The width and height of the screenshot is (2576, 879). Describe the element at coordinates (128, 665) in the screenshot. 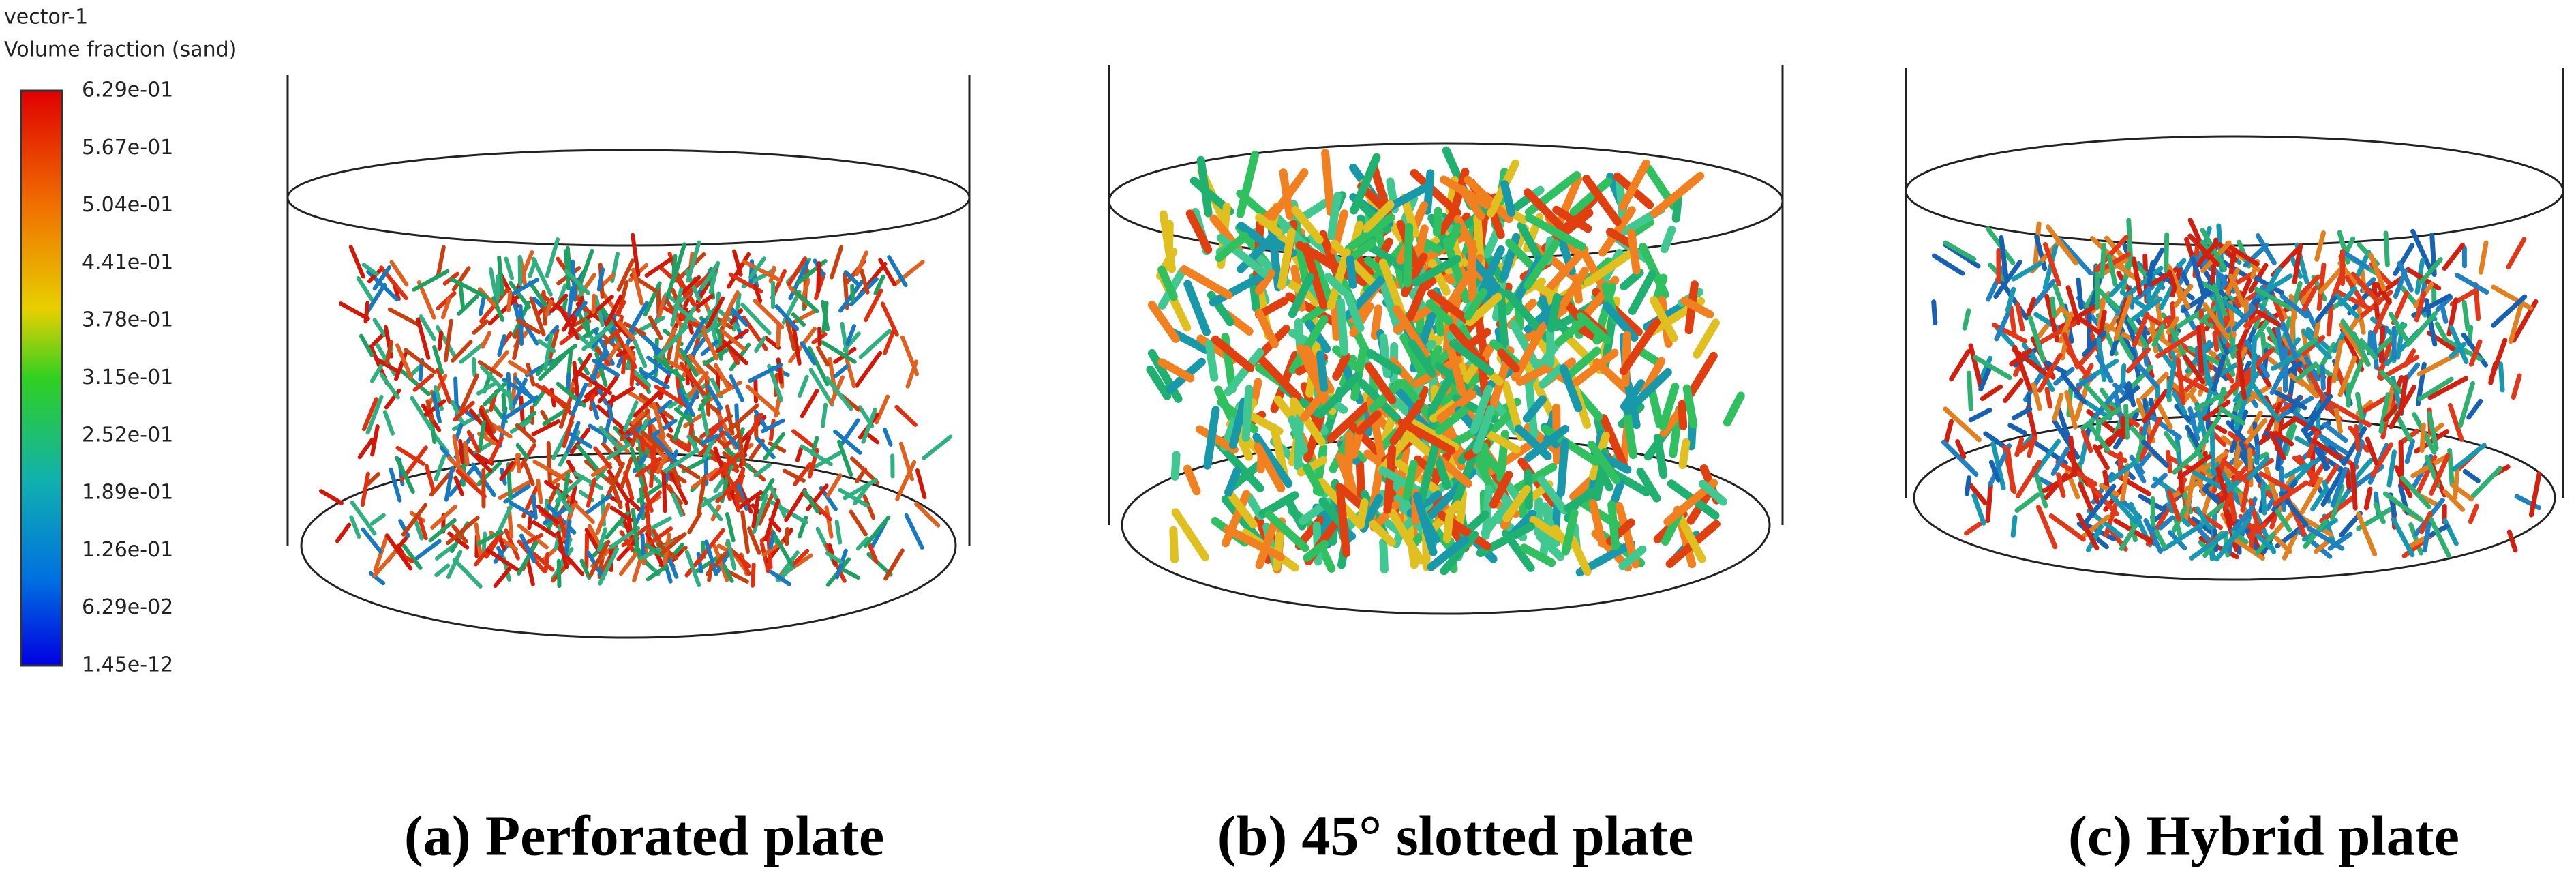

I see `colorbar-label: 1.45e-12` at that location.